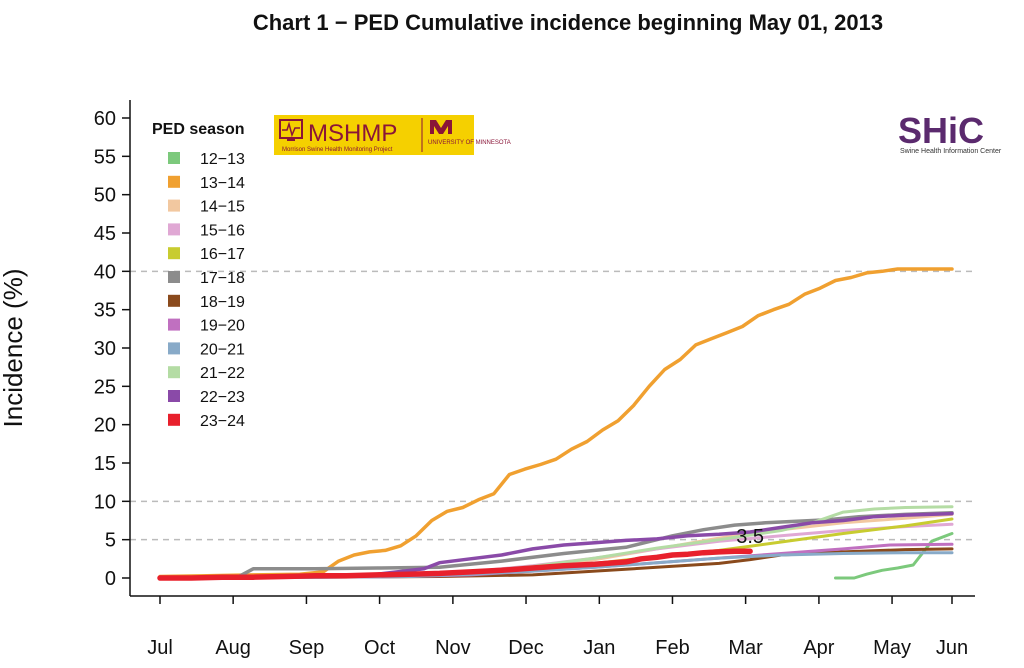  I want to click on legend-label-19−20: 19−20, so click(222, 326).